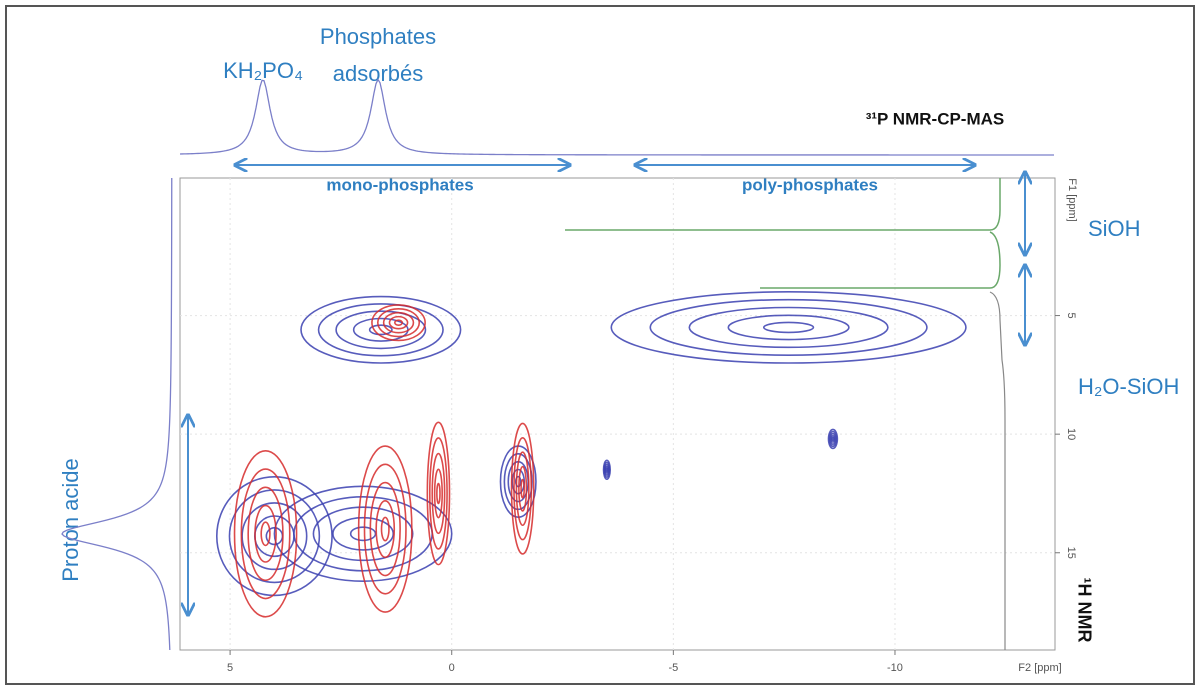  What do you see at coordinates (1071, 553) in the screenshot?
I see `y-tick-label: 15` at bounding box center [1071, 553].